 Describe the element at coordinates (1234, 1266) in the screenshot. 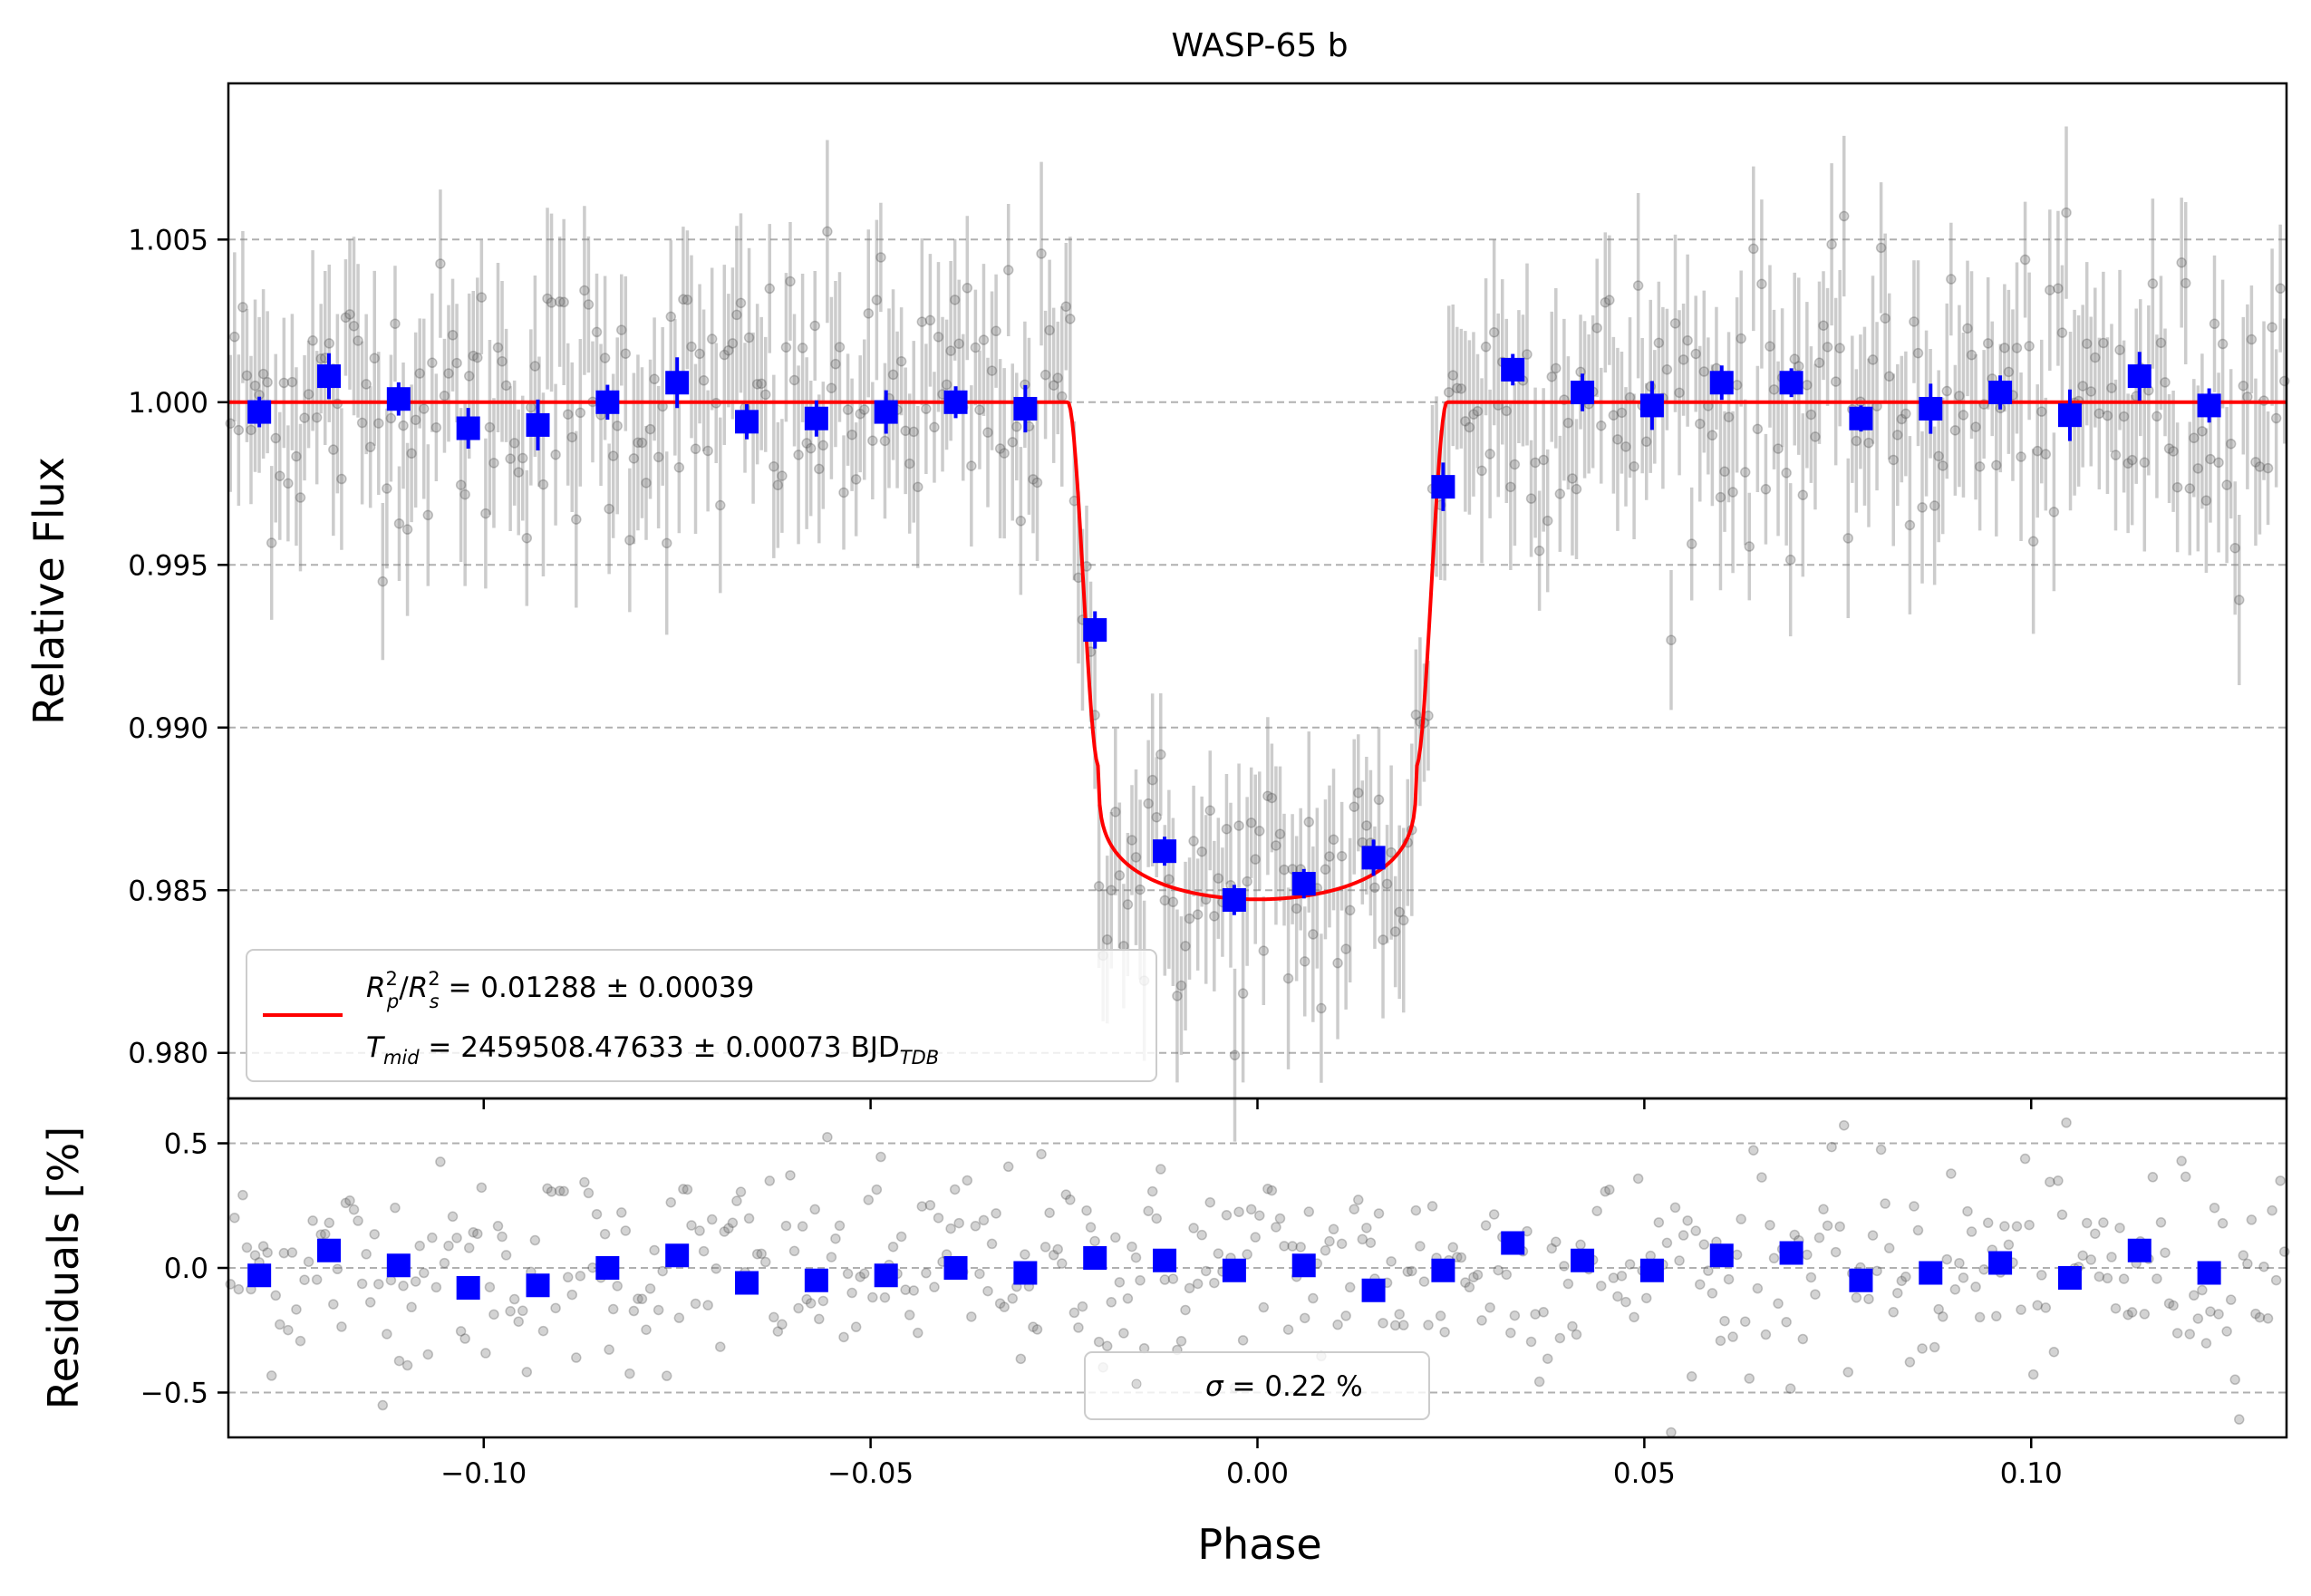

I see `residual-binned-points` at that location.